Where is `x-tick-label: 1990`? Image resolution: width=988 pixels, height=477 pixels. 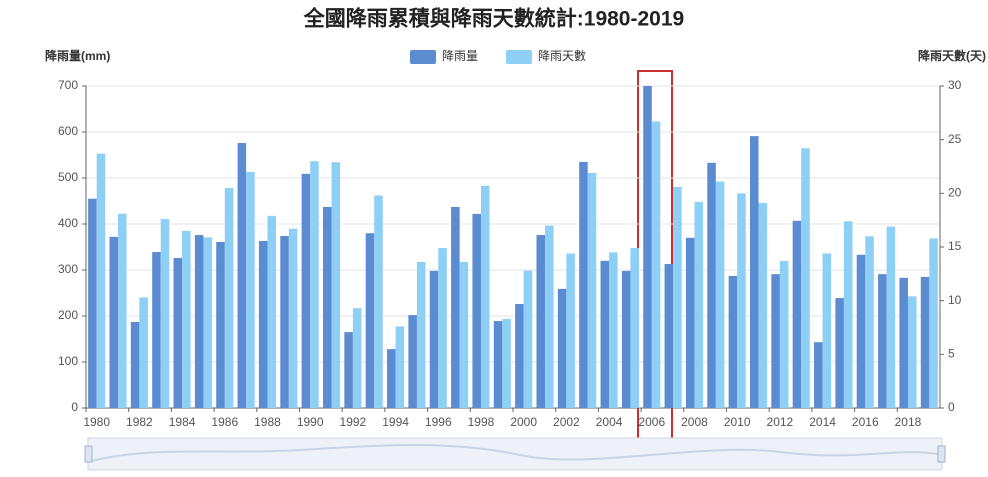 x-tick-label: 1990 is located at coordinates (310, 422).